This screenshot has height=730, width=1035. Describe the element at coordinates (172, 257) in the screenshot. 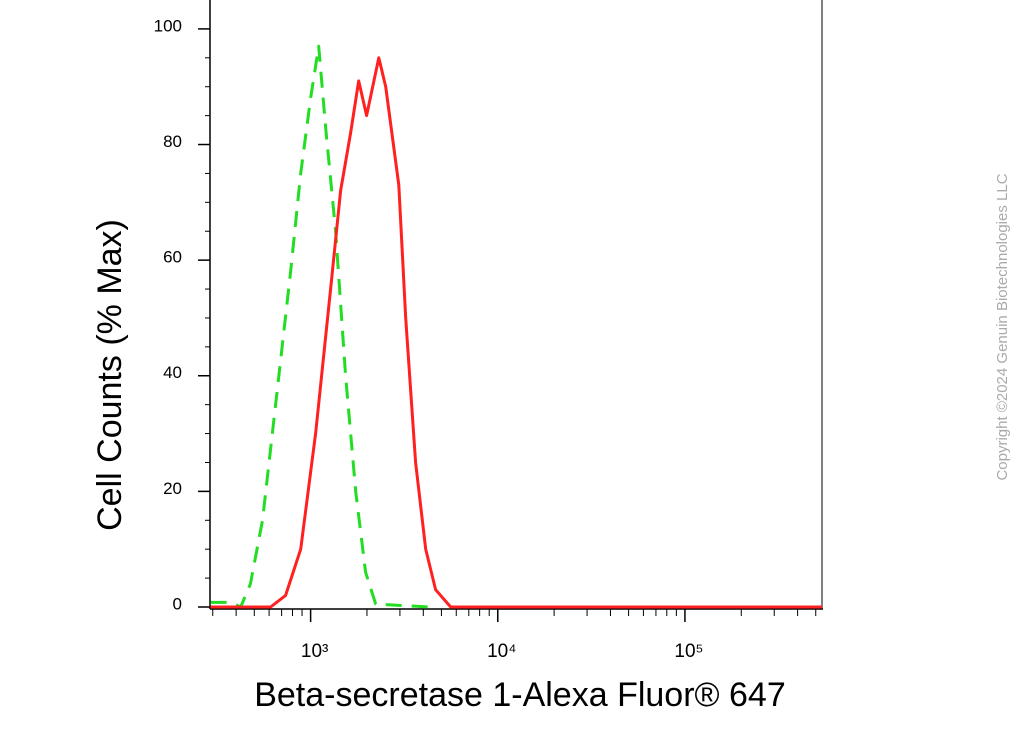

I see `y-tick-label: 60` at that location.